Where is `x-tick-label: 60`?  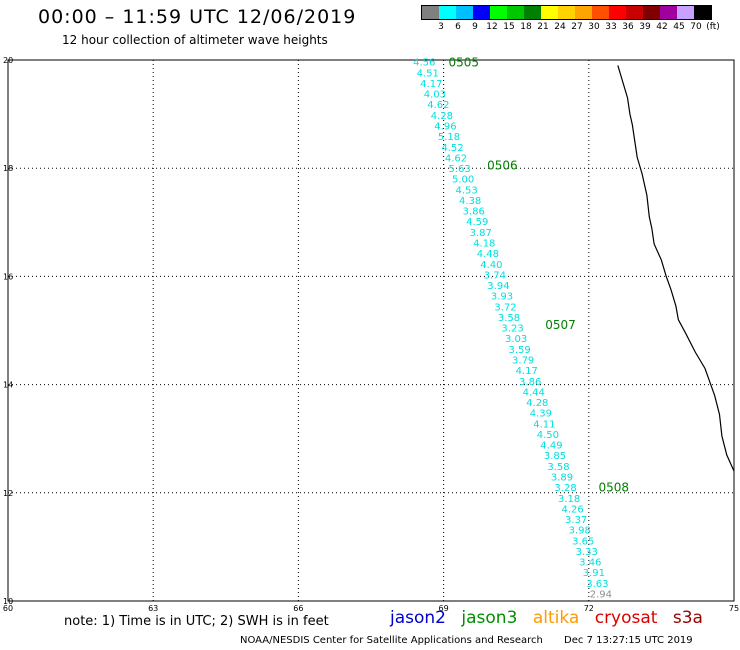 x-tick-label: 60 is located at coordinates (8, 608).